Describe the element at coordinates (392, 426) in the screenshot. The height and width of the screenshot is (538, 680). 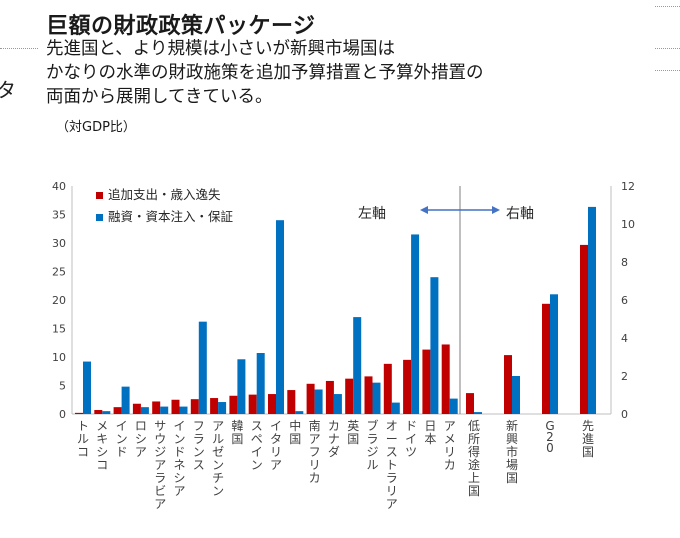
I see `category-label-char: オ` at that location.